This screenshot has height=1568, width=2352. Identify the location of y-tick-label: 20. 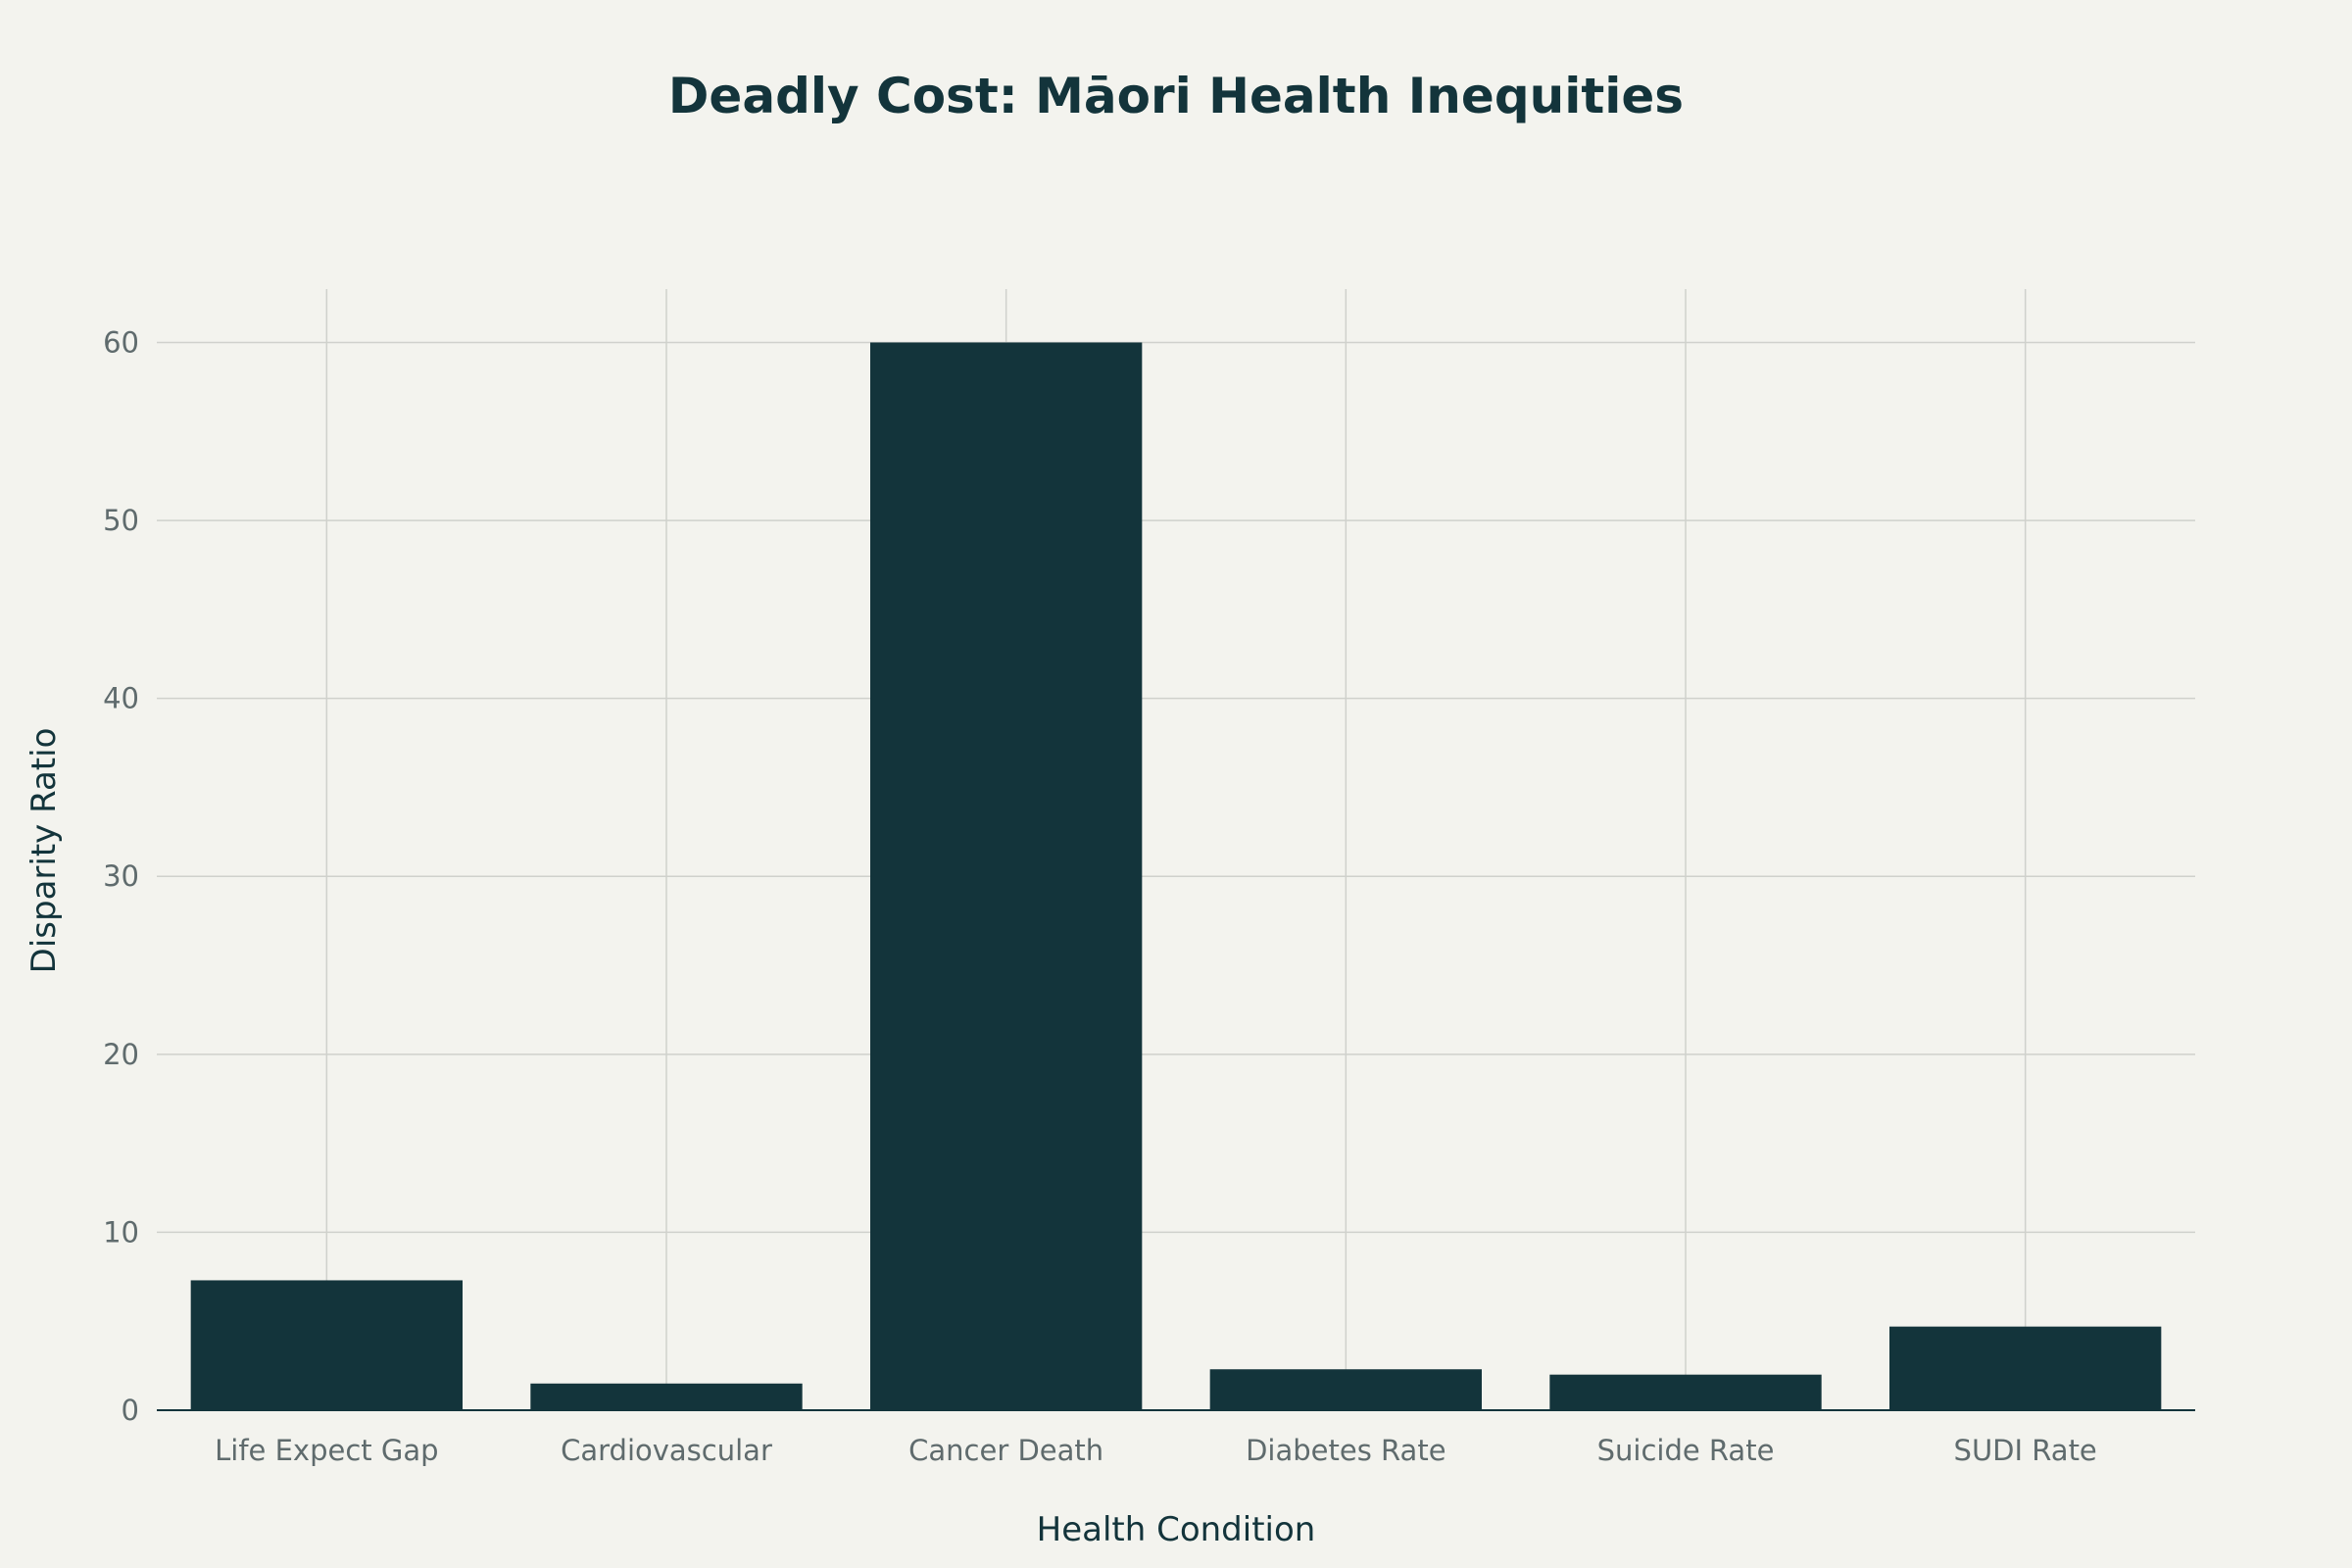
(121, 1054).